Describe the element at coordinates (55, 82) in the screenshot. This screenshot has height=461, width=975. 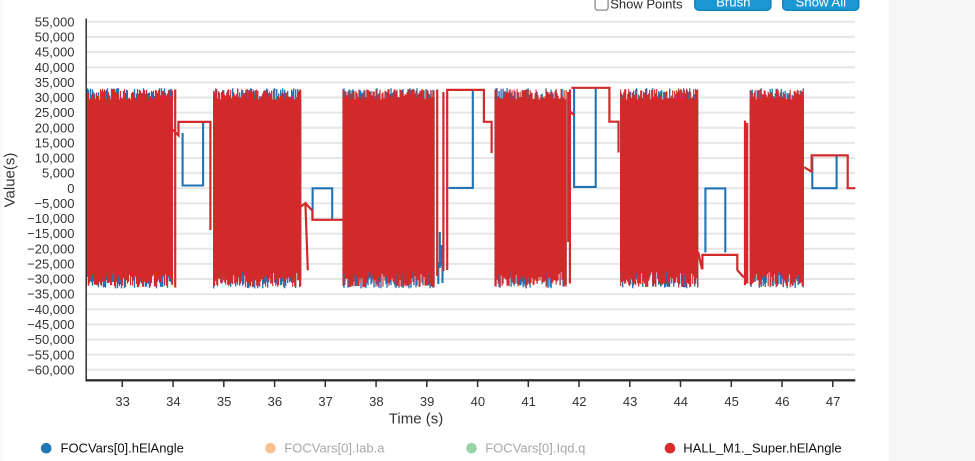
I see `svg-text: 35,000` at that location.